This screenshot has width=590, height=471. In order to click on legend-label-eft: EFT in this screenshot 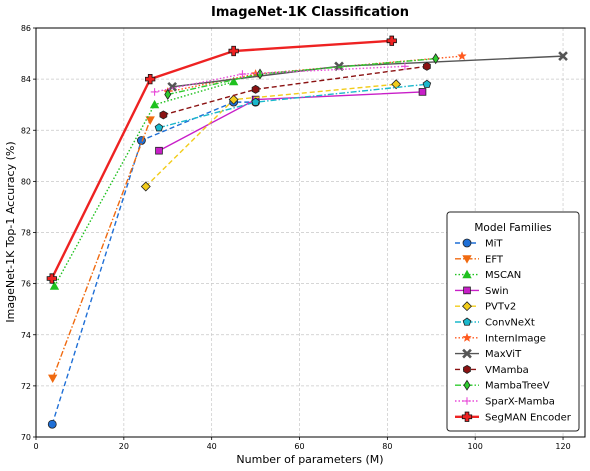, I will do `click(494, 259)`.